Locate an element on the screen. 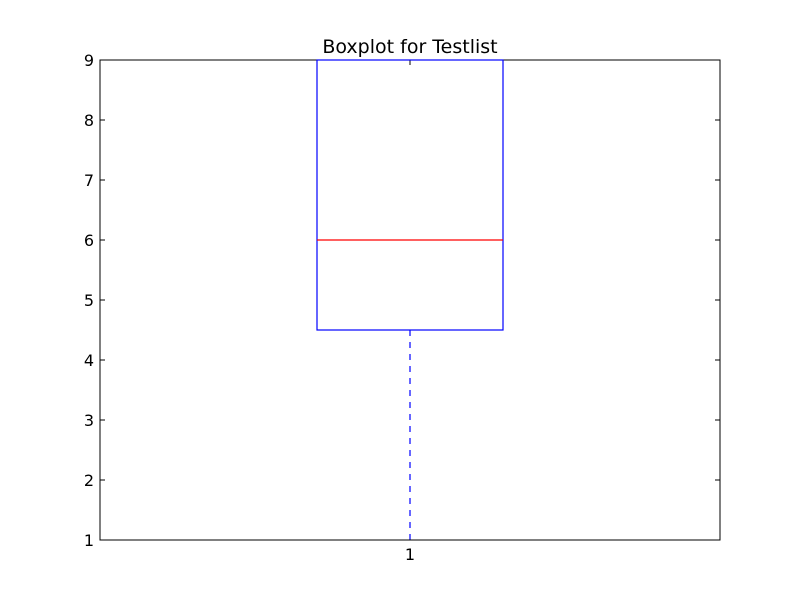  y-tick-label: 8 is located at coordinates (89, 120).